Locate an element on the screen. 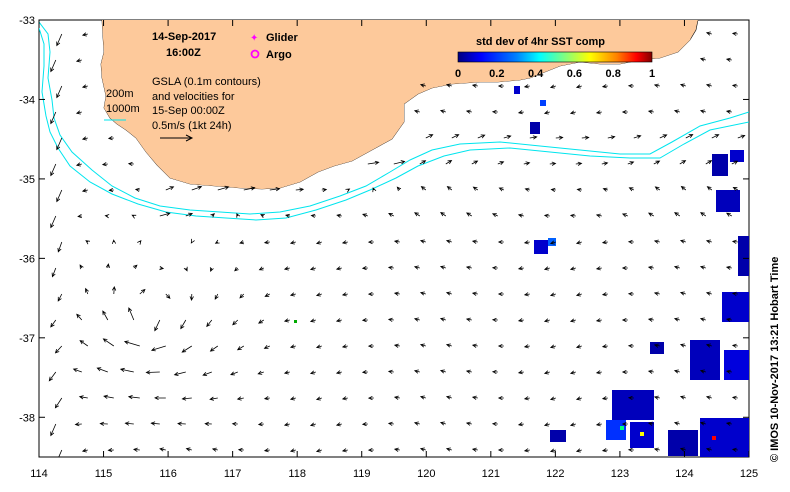 The height and width of the screenshot is (492, 790). x-tick-label: 117 is located at coordinates (233, 474).